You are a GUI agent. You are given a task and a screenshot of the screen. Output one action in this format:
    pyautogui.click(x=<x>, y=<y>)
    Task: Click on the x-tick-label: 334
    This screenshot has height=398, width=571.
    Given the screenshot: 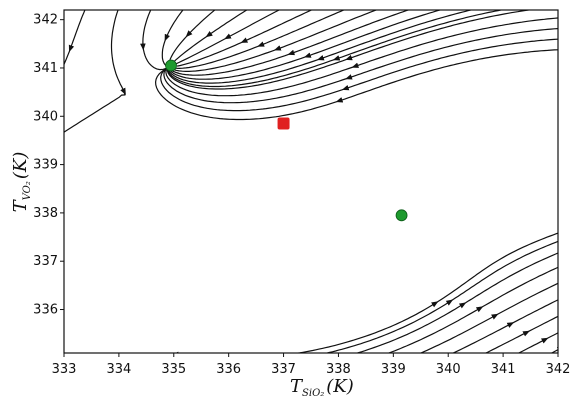 What is the action you would take?
    pyautogui.click(x=118, y=369)
    